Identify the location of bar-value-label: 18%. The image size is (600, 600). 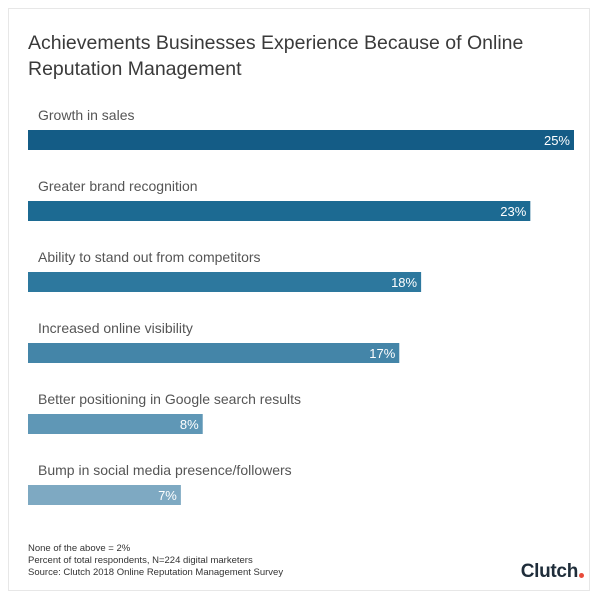
(404, 282).